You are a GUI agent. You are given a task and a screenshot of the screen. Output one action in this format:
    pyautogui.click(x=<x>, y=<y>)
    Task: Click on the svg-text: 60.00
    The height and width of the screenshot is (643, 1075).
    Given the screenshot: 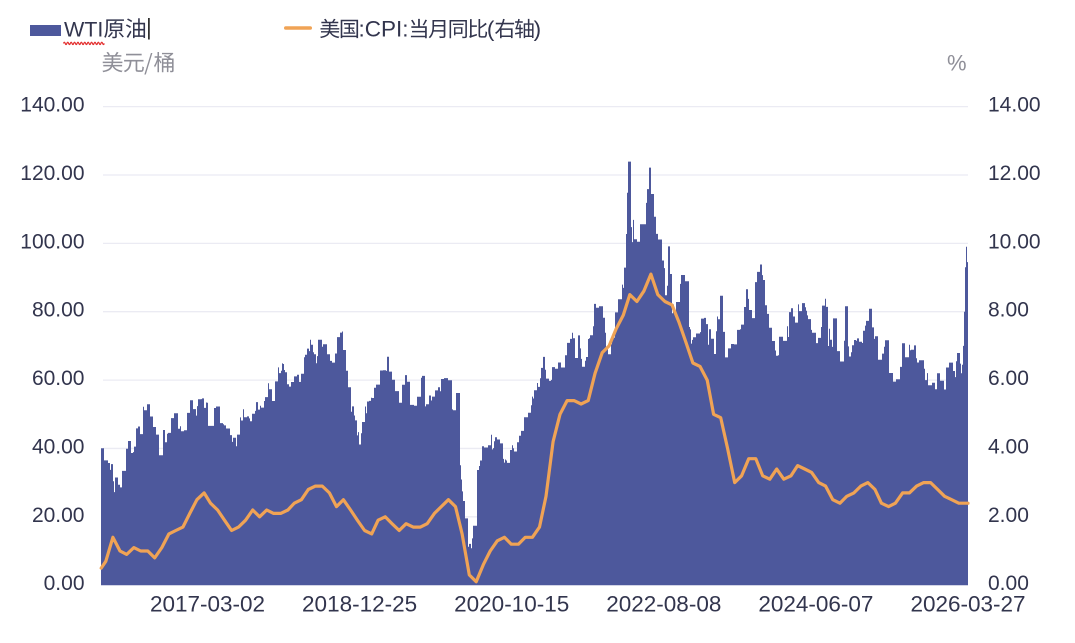 What is the action you would take?
    pyautogui.click(x=58, y=378)
    